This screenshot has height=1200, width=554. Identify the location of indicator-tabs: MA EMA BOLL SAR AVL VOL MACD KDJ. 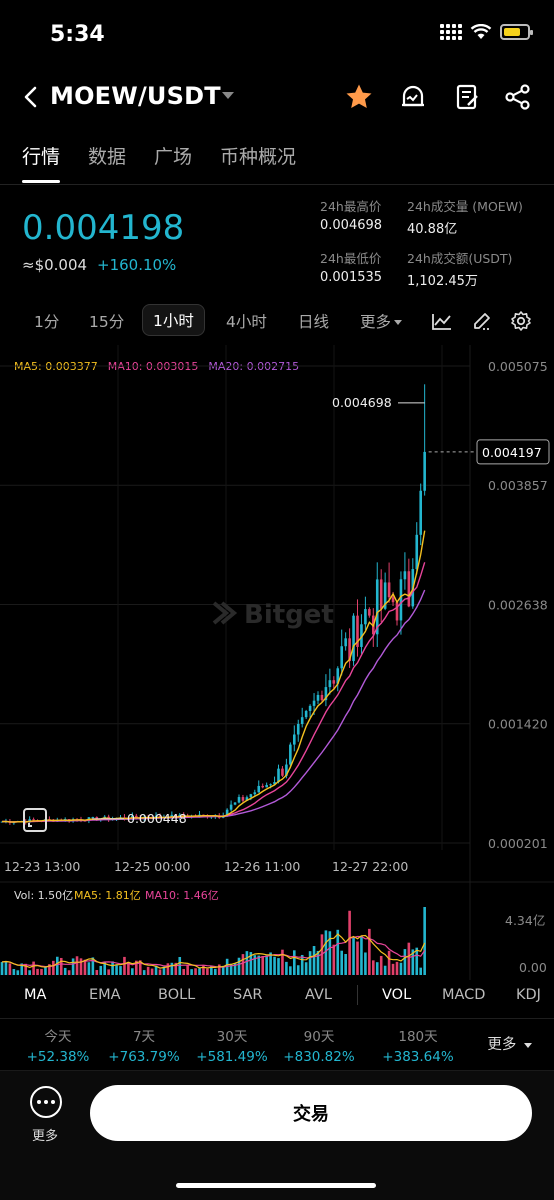
(277, 997).